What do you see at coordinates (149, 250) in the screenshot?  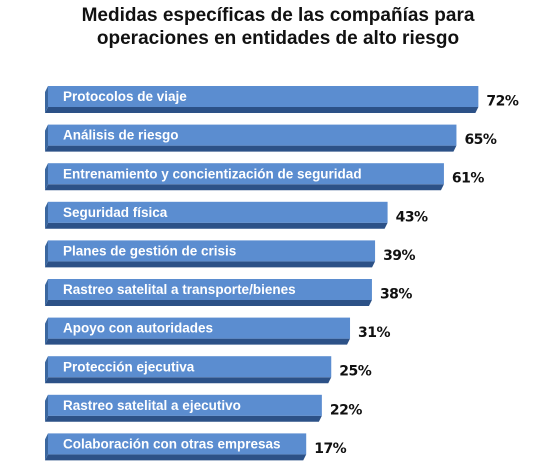 I see `bar-label: Planes de gestión de crisis` at bounding box center [149, 250].